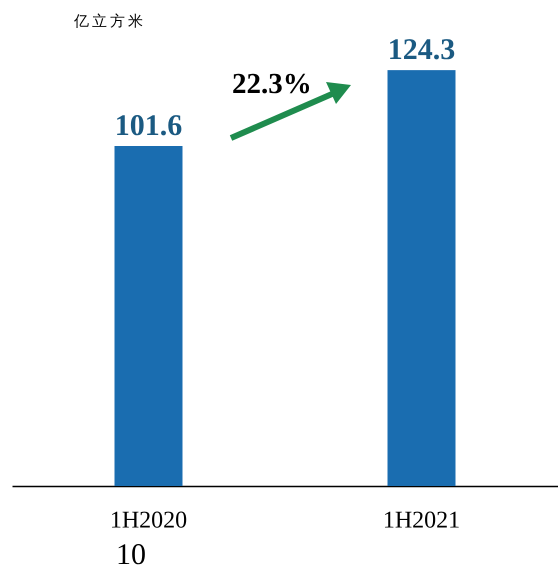  I want to click on x-tick-label: 1H2021, so click(421, 521).